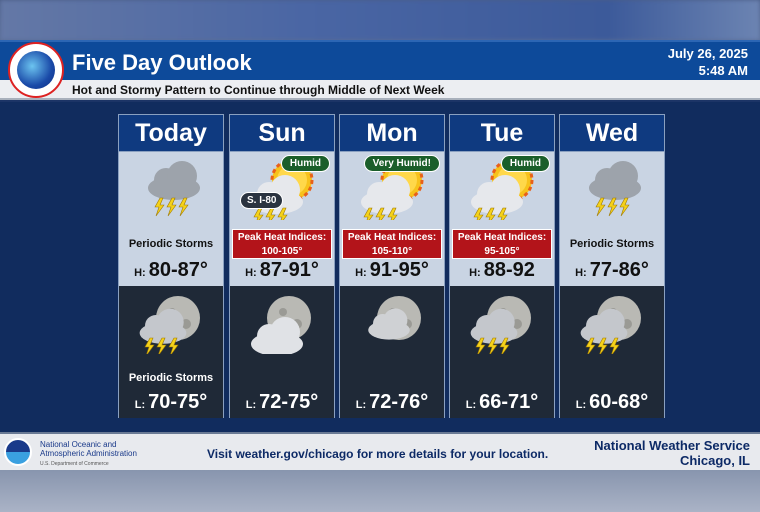 This screenshot has height=512, width=760. Describe the element at coordinates (392, 244) in the screenshot. I see `heat-index-box: Peak Heat Indices: 105-110°` at that location.